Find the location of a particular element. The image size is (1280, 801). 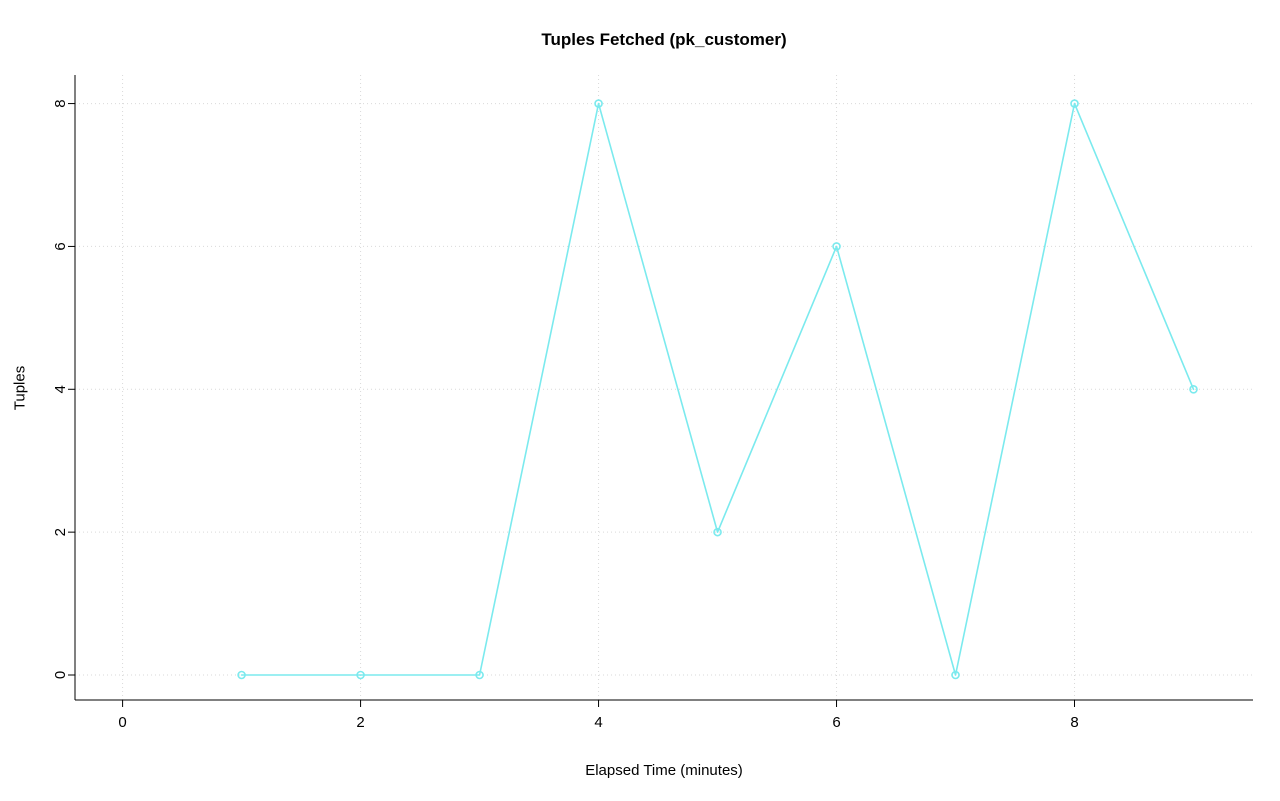

x-tick-label: 6 is located at coordinates (836, 722).